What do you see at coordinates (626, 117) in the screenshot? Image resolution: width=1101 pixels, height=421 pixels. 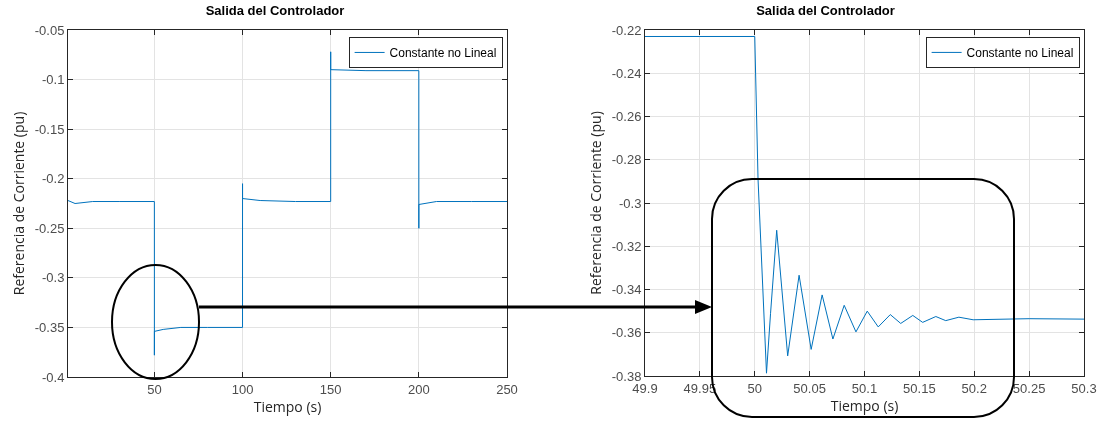 I see `y-tick-label: -0.26` at bounding box center [626, 117].